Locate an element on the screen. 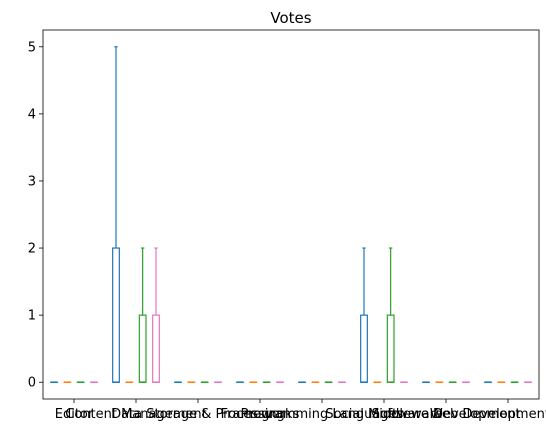  x-tick-label: Frameworks is located at coordinates (260, 414).